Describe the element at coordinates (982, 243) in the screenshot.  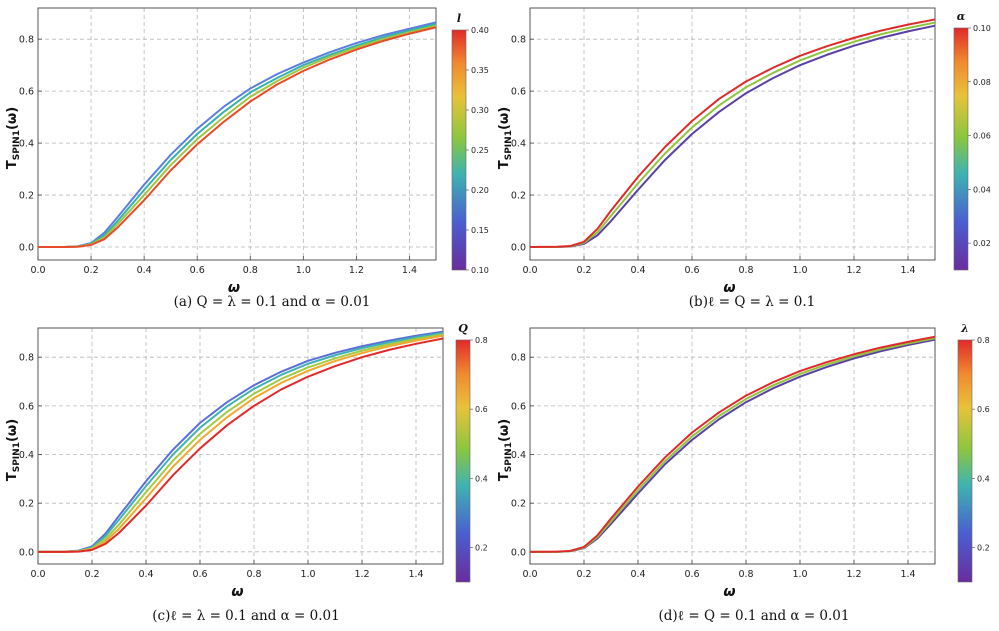
I see `colorbar-tick-label: 0.02` at that location.